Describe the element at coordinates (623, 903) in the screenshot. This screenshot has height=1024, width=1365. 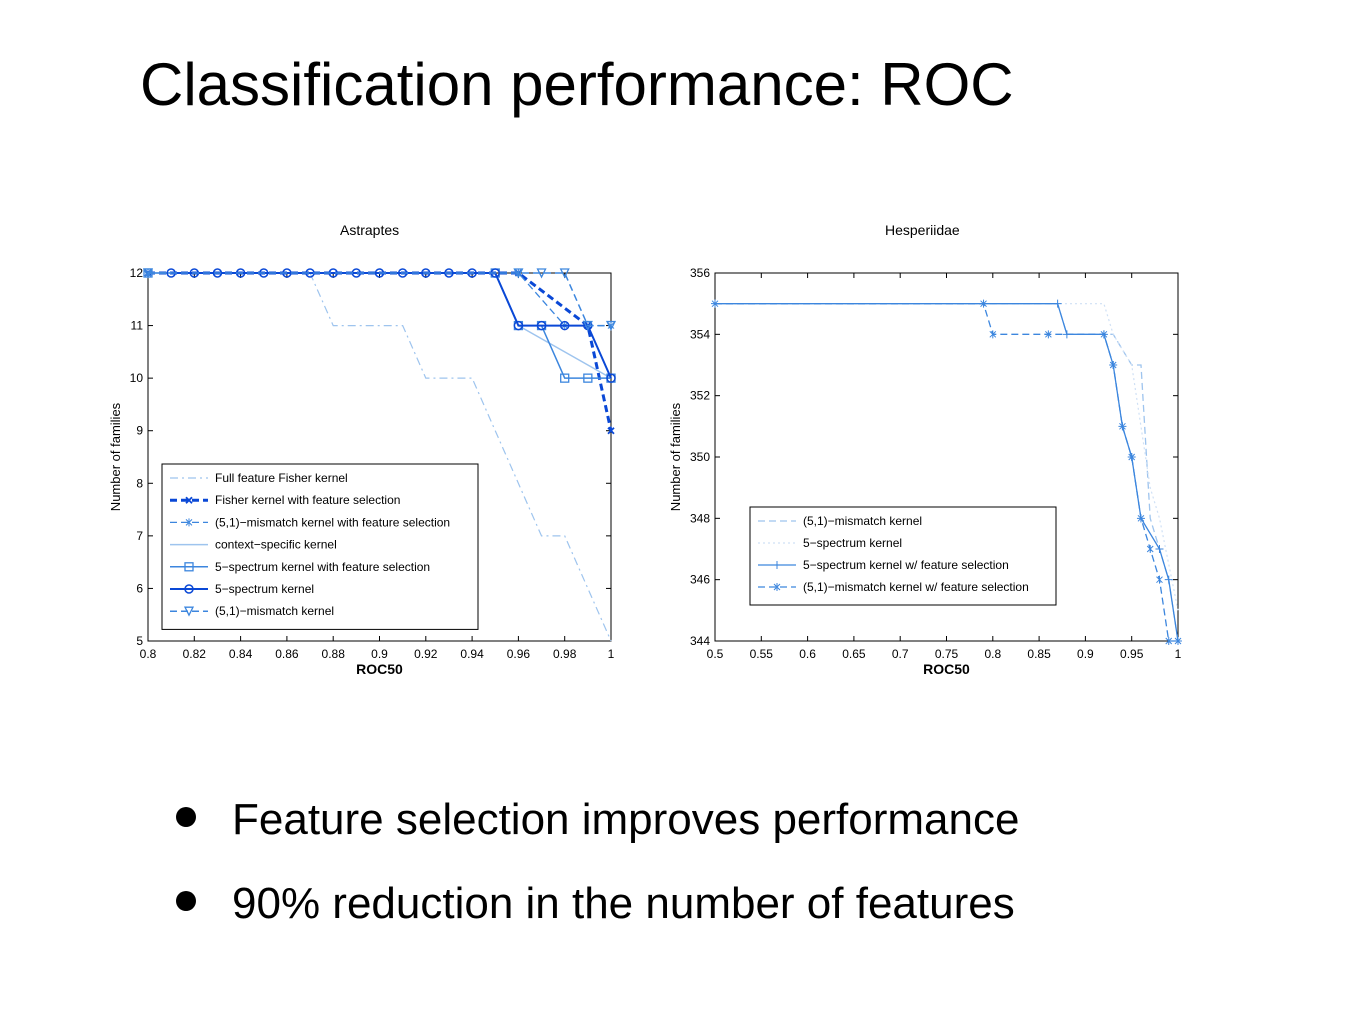
I see `bullet-text: 90% reduction in the number of features` at that location.